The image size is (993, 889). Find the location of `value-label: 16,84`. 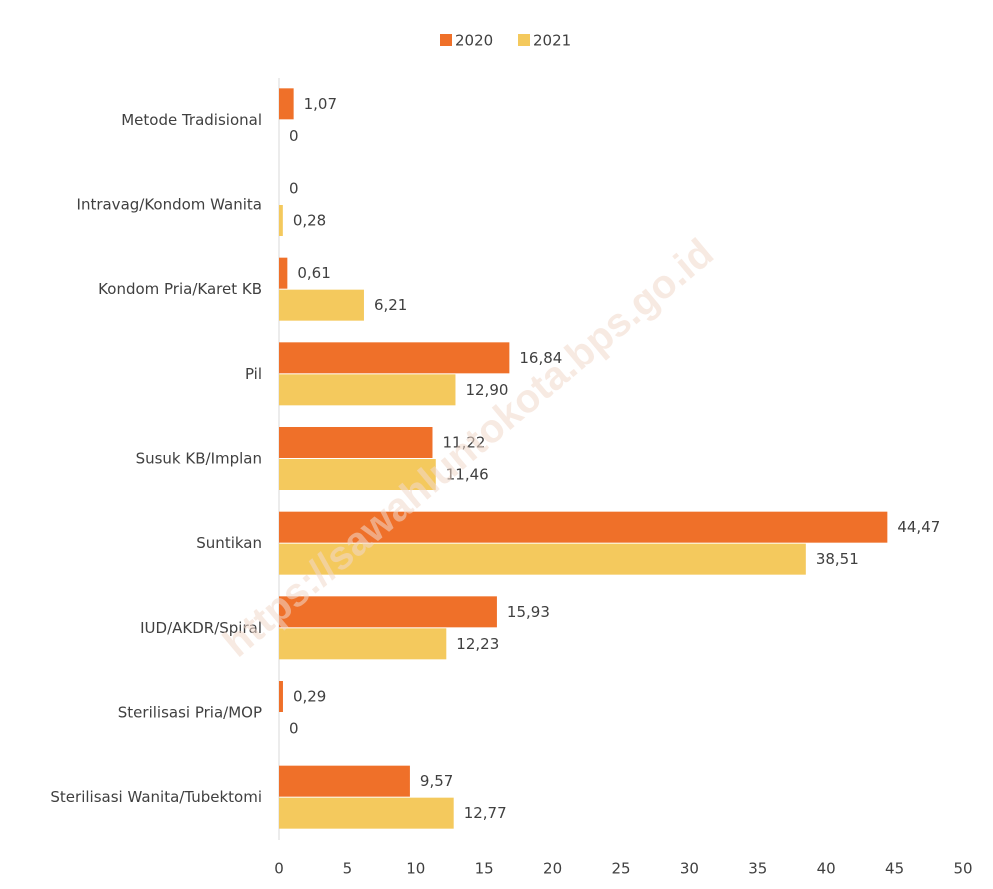

value-label: 16,84 is located at coordinates (540, 358).